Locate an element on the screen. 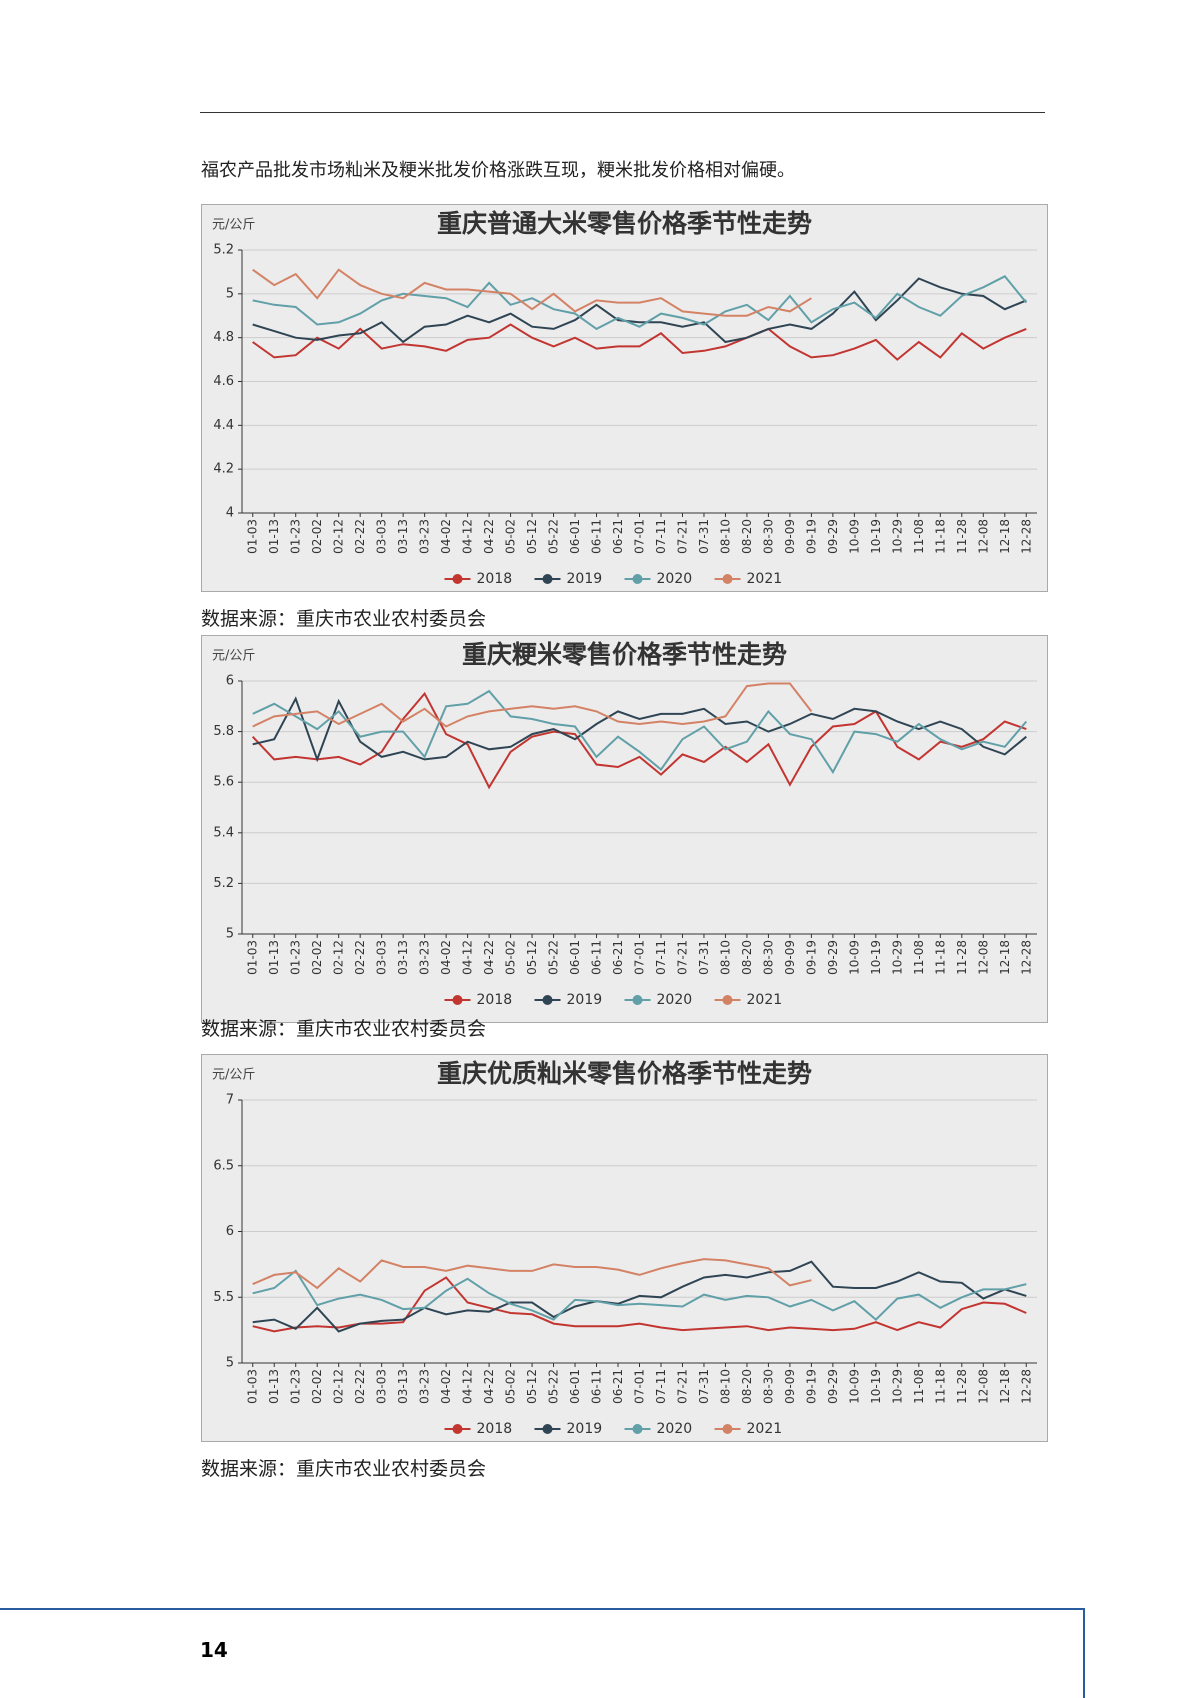 The image size is (1200, 1698). y-tick-label: 4 is located at coordinates (230, 513).